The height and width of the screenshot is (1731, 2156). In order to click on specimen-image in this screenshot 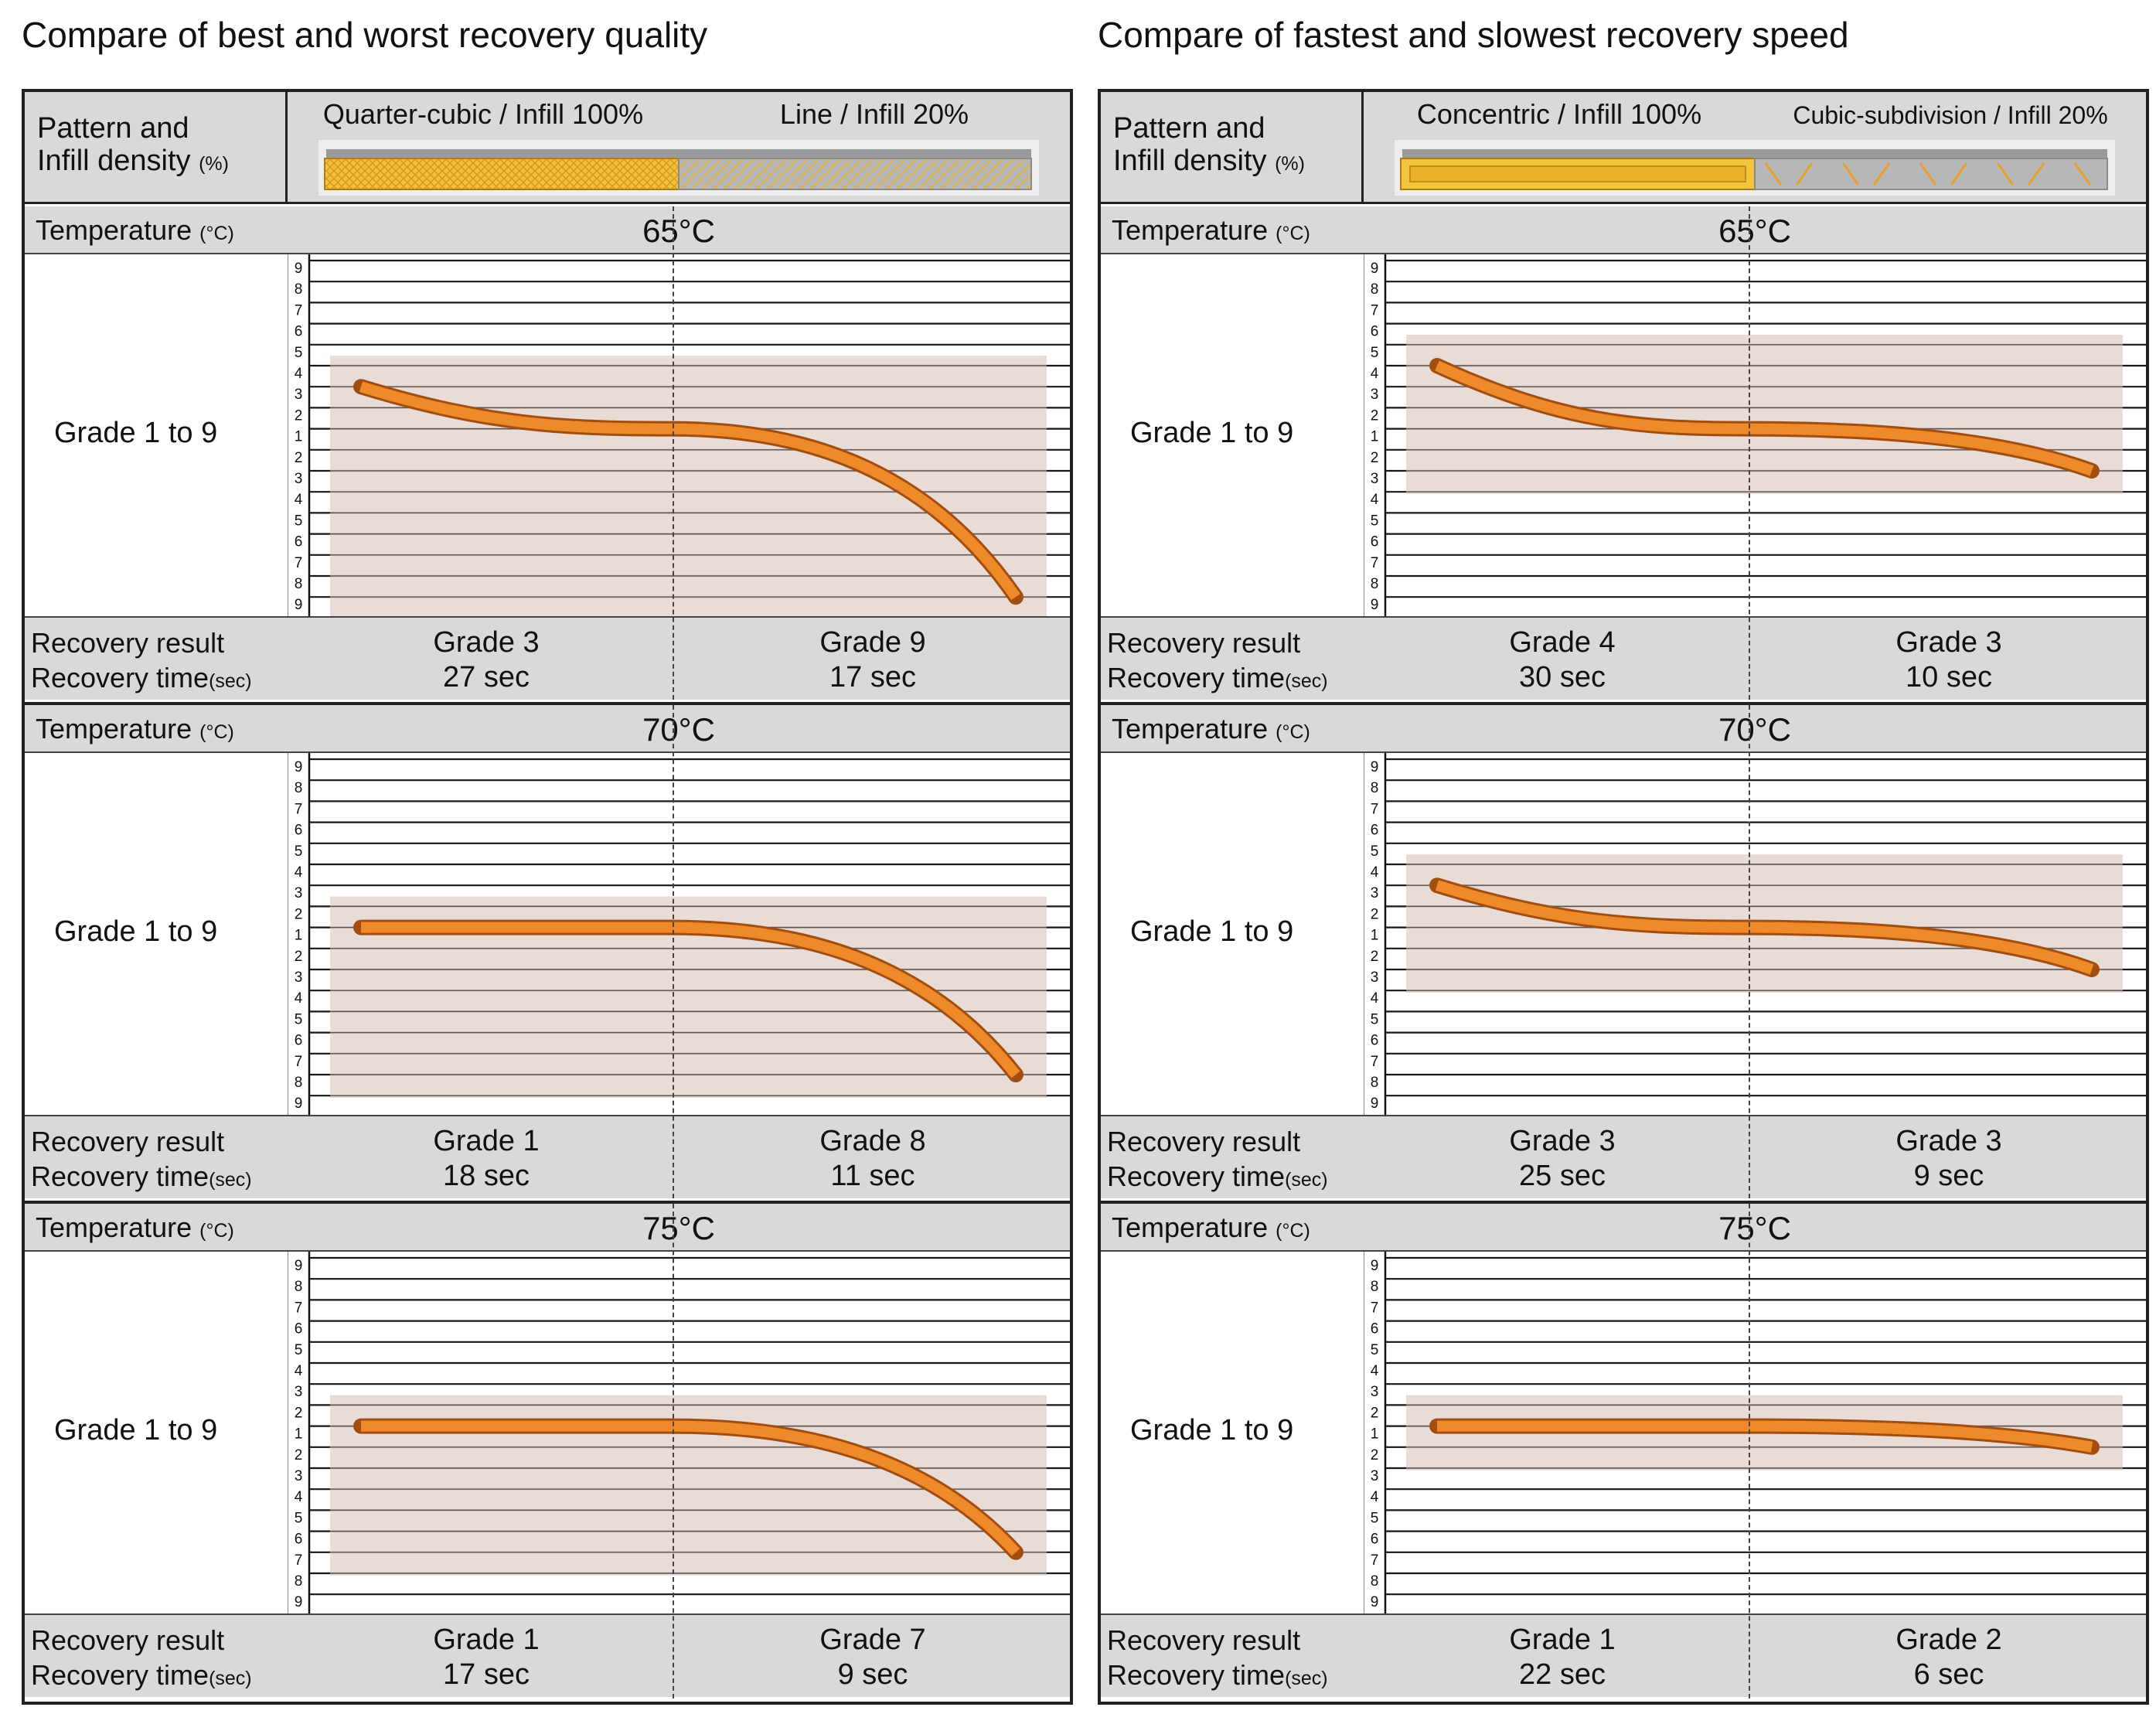, I will do `click(1755, 168)`.